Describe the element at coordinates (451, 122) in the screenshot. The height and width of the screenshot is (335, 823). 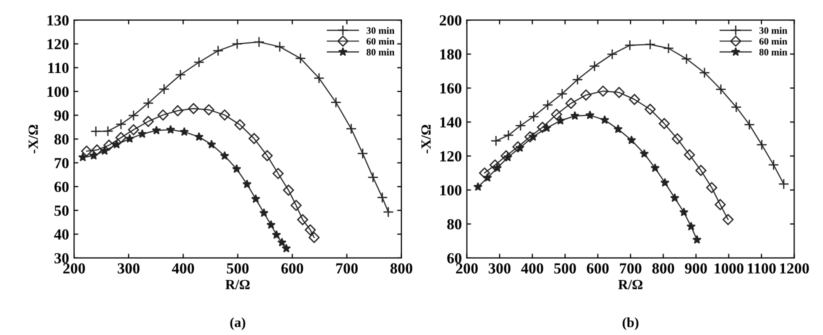
I see `y-tick-label: 140` at that location.